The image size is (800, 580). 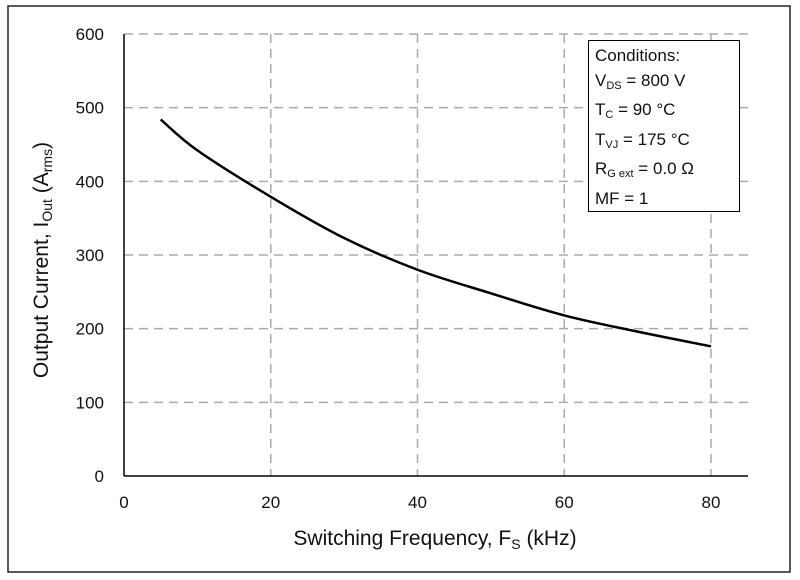 What do you see at coordinates (90, 181) in the screenshot?
I see `y-tick-label: 400` at bounding box center [90, 181].